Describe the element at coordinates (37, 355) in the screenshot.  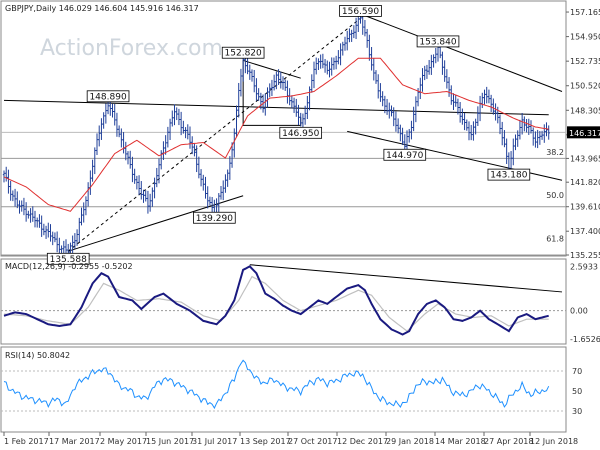
I see `rsi-header: RSI(14) 50.8042` at that location.